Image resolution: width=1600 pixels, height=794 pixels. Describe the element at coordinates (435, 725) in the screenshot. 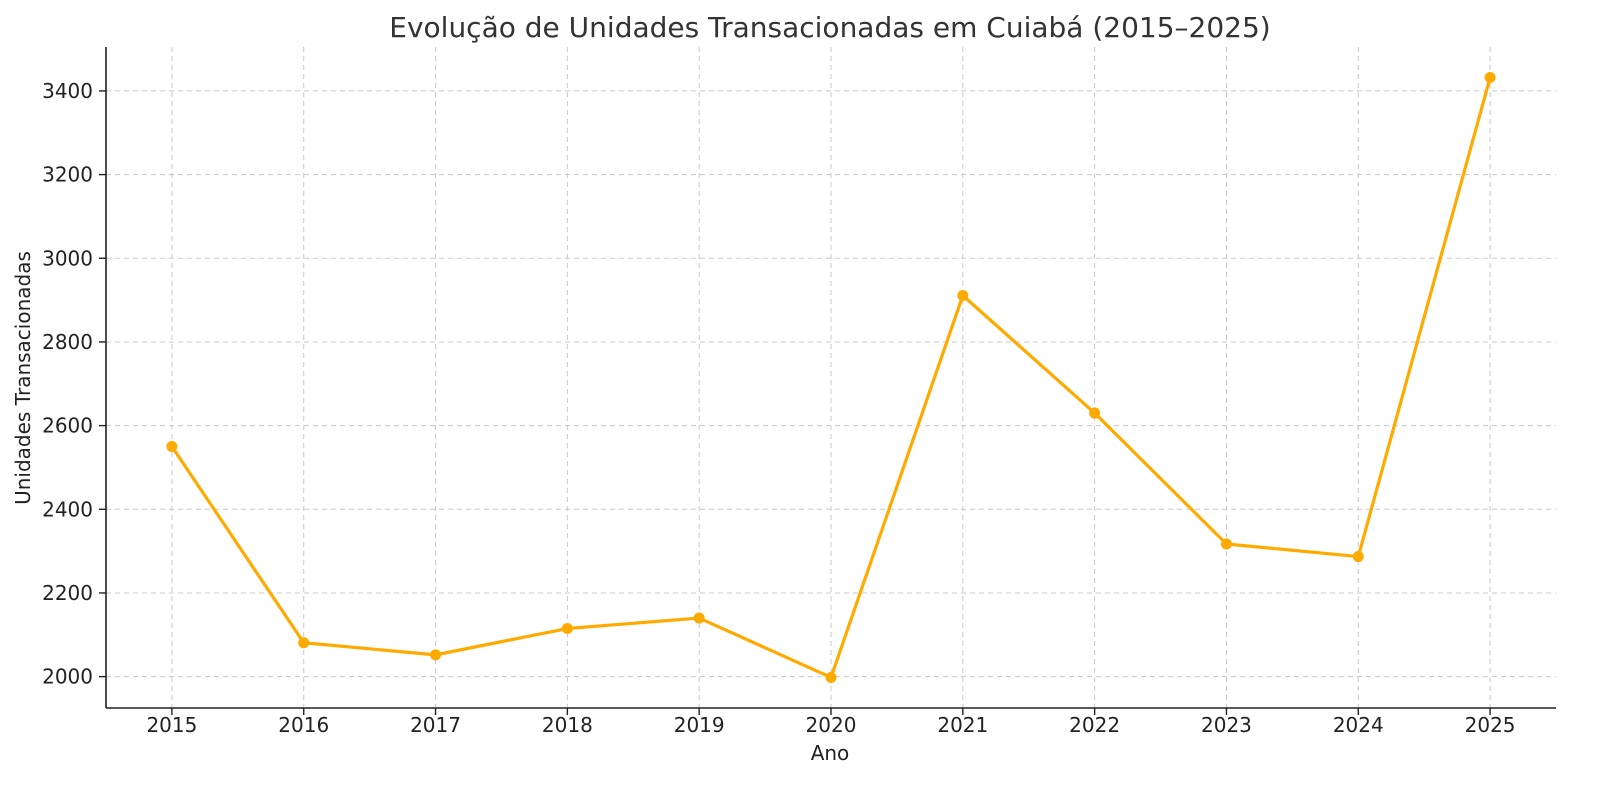

I see `x-tick-label: 2017` at that location.